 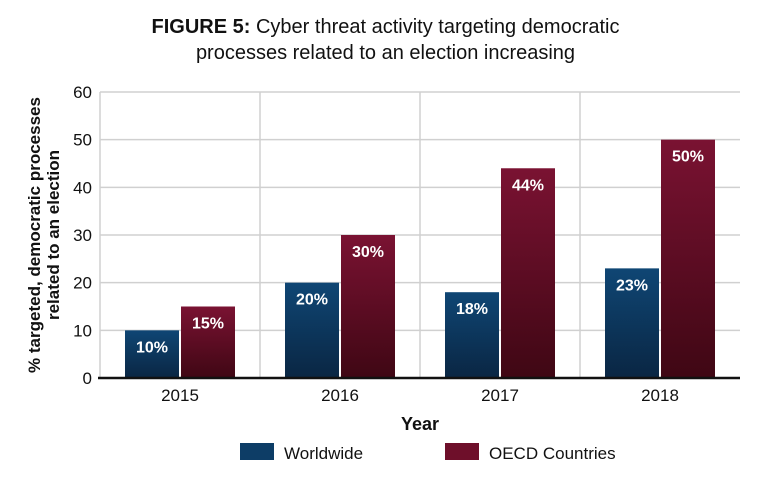 I want to click on y-tick-label: 20, so click(x=82, y=283).